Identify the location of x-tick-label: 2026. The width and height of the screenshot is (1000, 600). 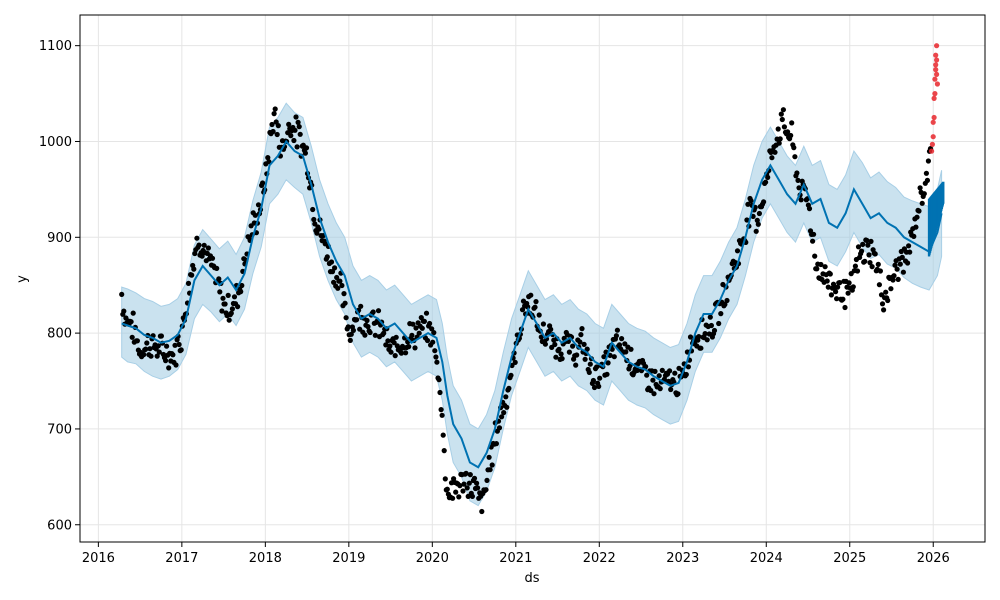
(933, 558).